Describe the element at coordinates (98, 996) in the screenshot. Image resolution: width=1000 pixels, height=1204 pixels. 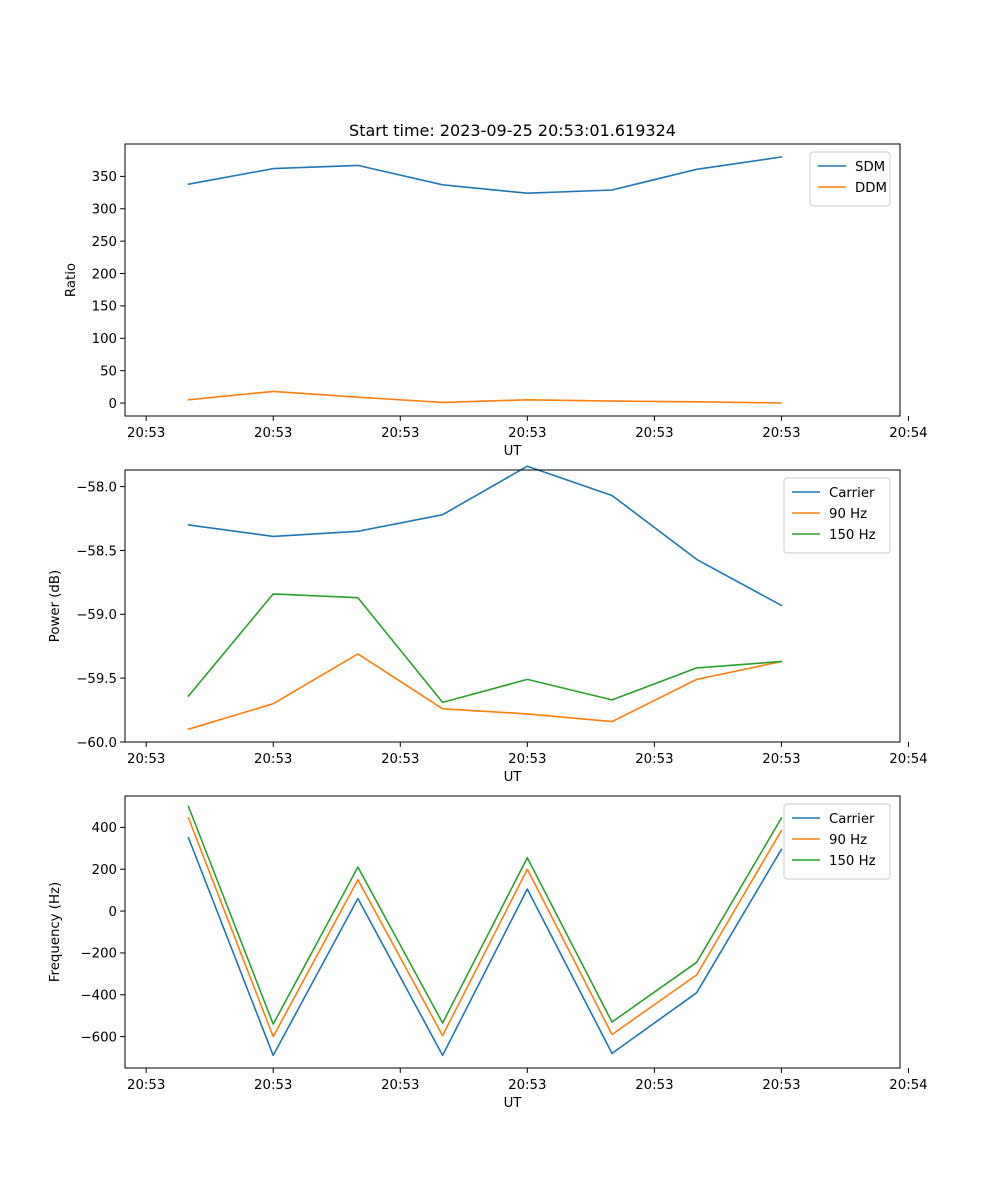
I see `y-tick-label: −400` at that location.